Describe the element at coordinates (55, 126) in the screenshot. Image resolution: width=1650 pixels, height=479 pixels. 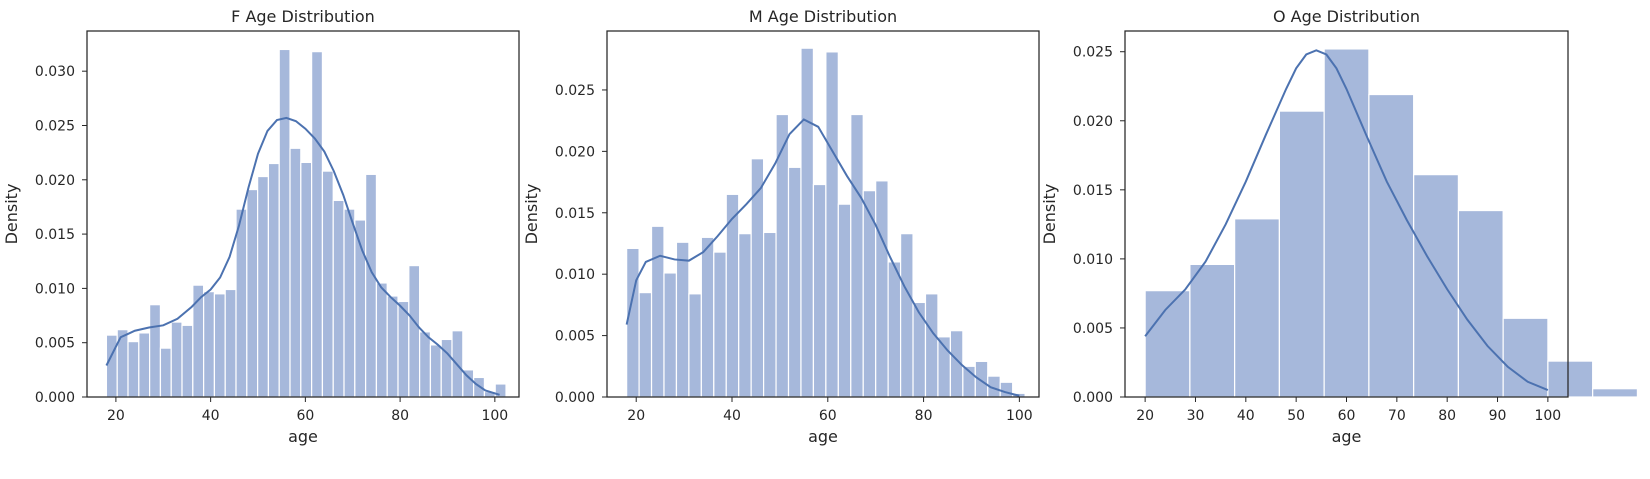
I see `y-tick-label: 0.025` at that location.